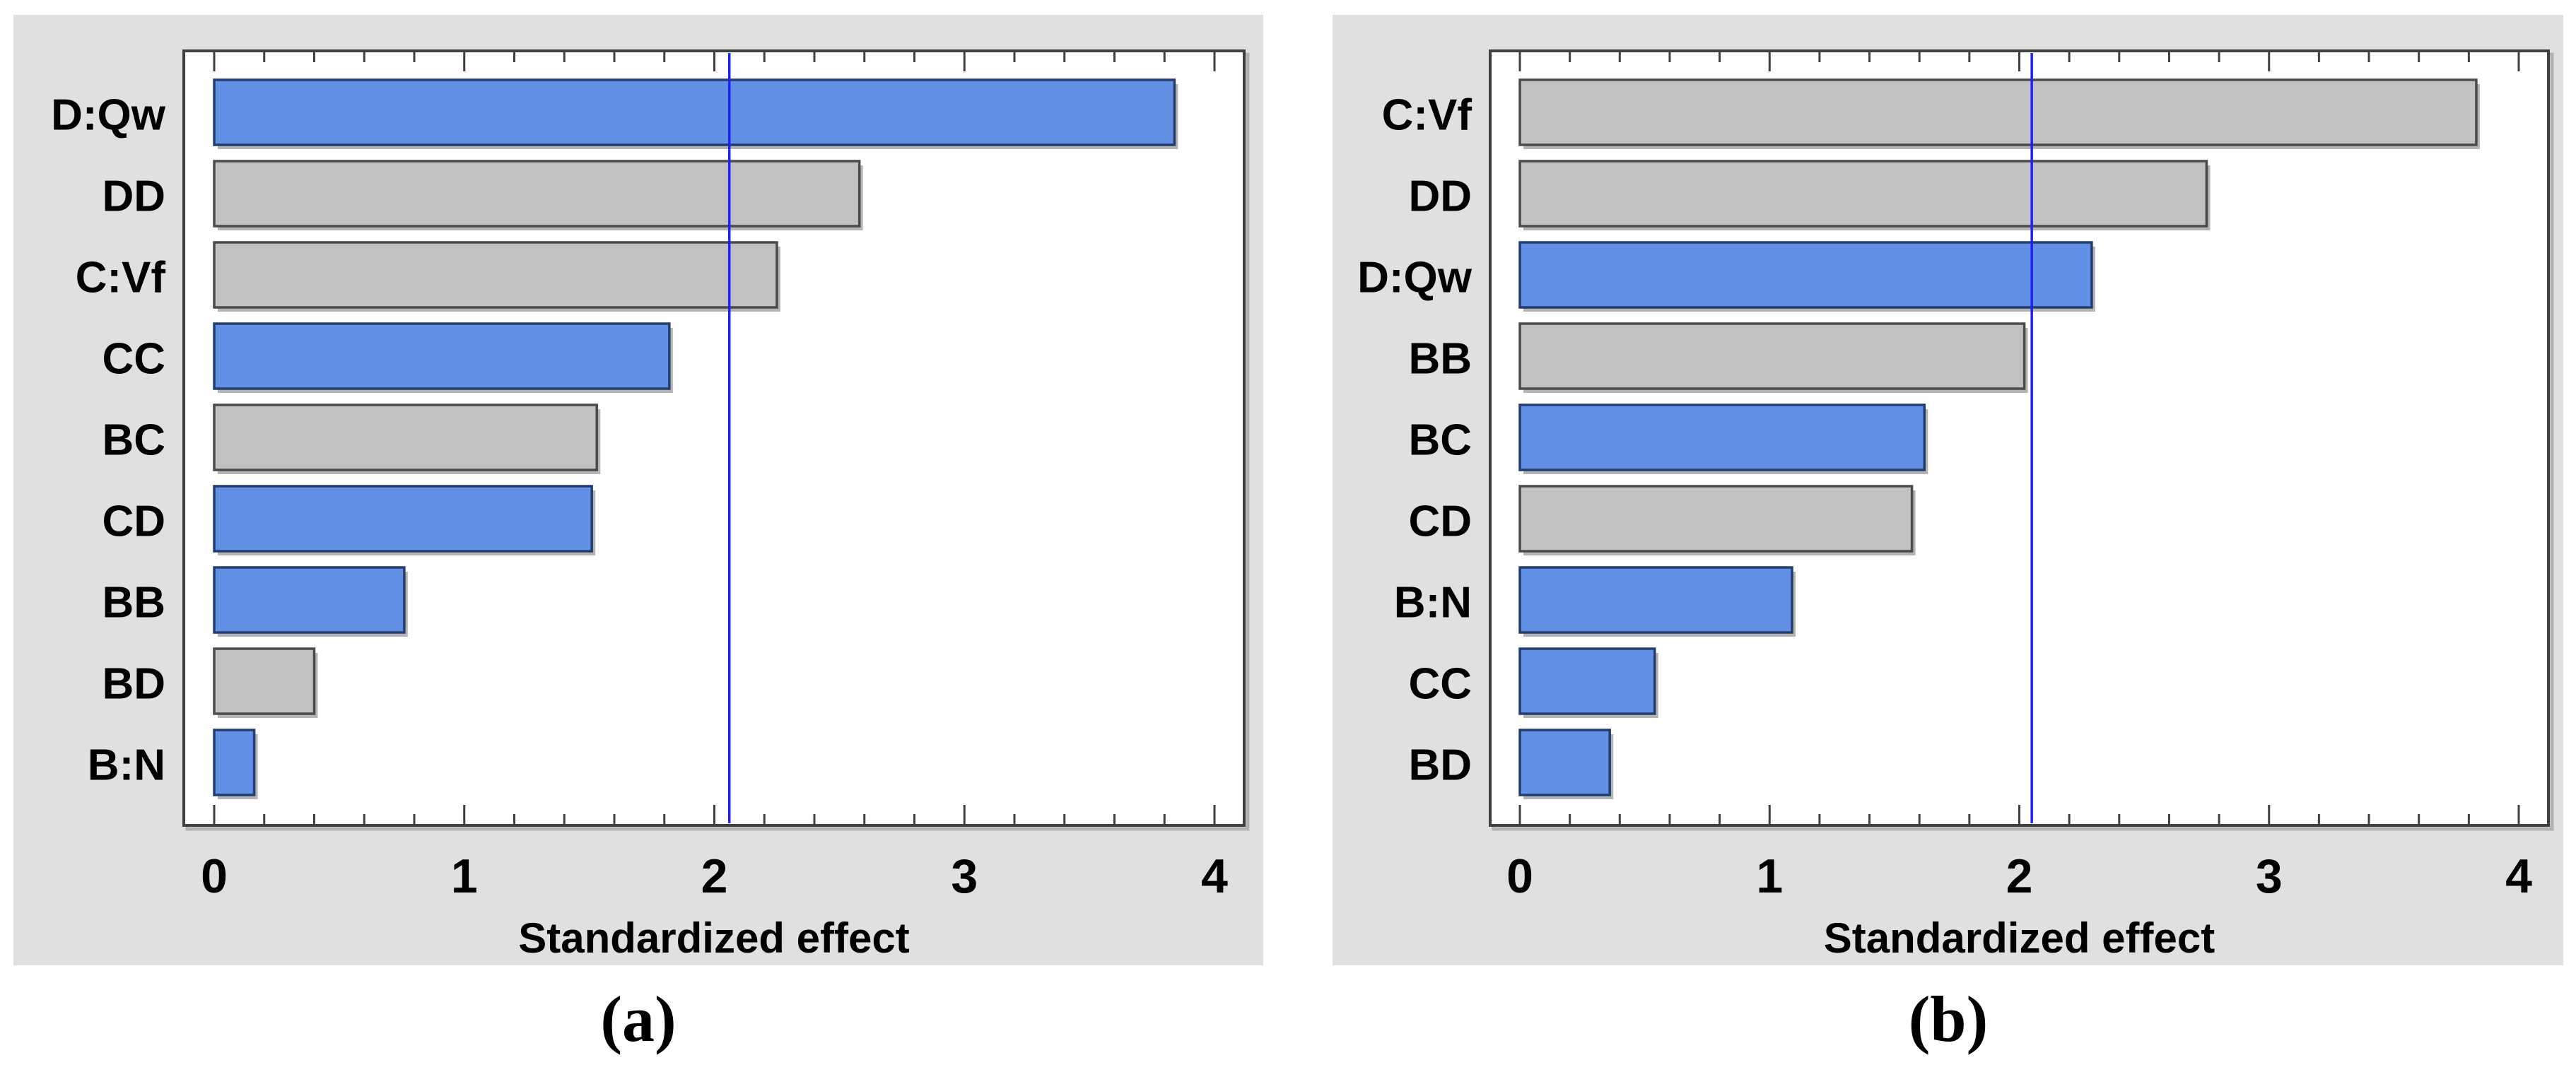 Image resolution: width=2576 pixels, height=1072 pixels. Describe the element at coordinates (638, 1019) in the screenshot. I see `caption-a: (a)` at that location.